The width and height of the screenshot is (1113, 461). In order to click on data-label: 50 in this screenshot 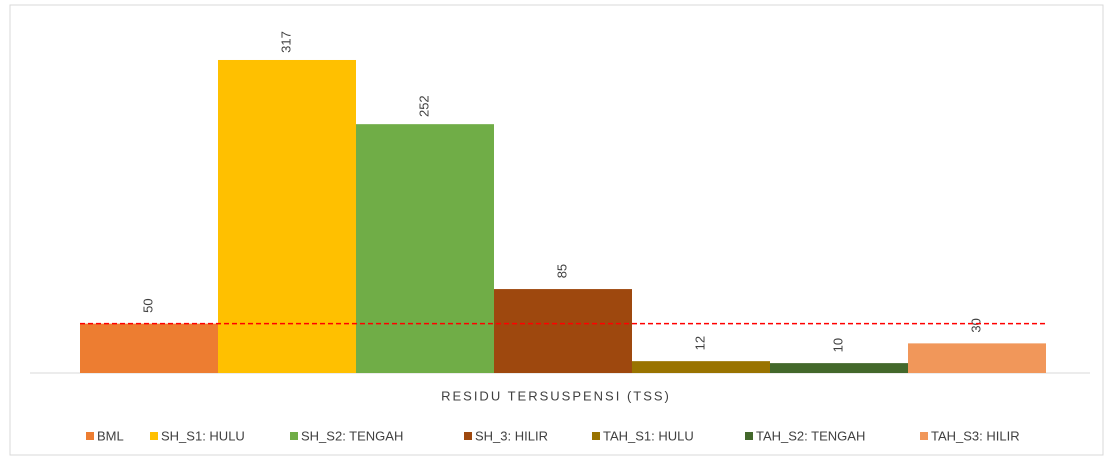, I will do `click(147, 305)`.